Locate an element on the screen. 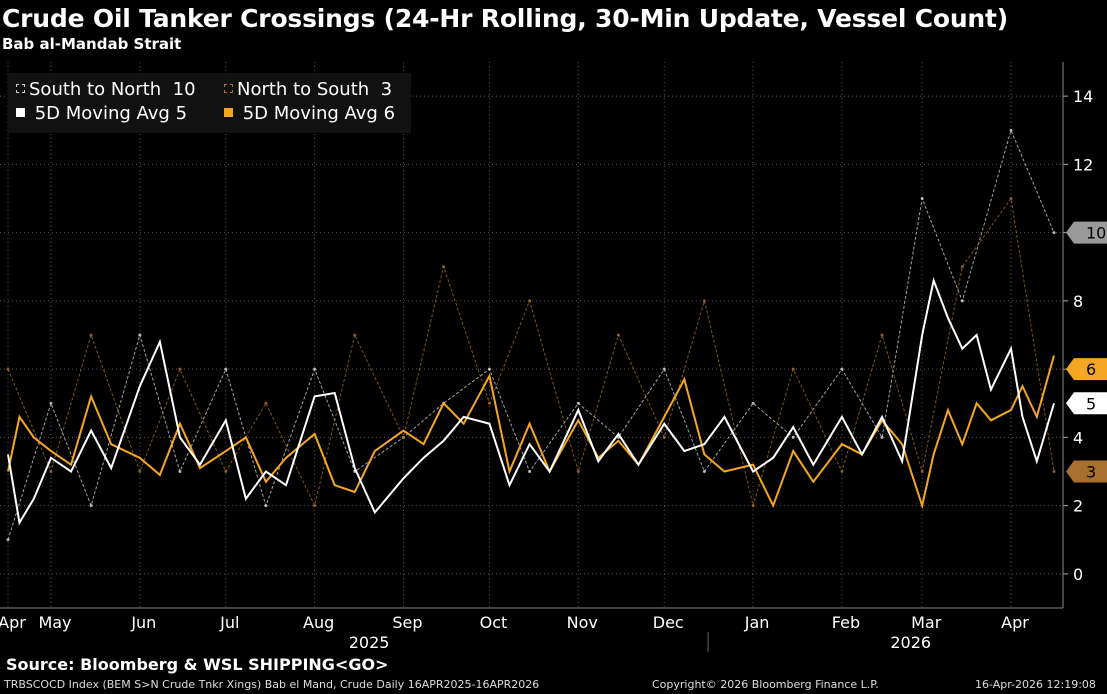  x-tick-label: Oct is located at coordinates (494, 622).